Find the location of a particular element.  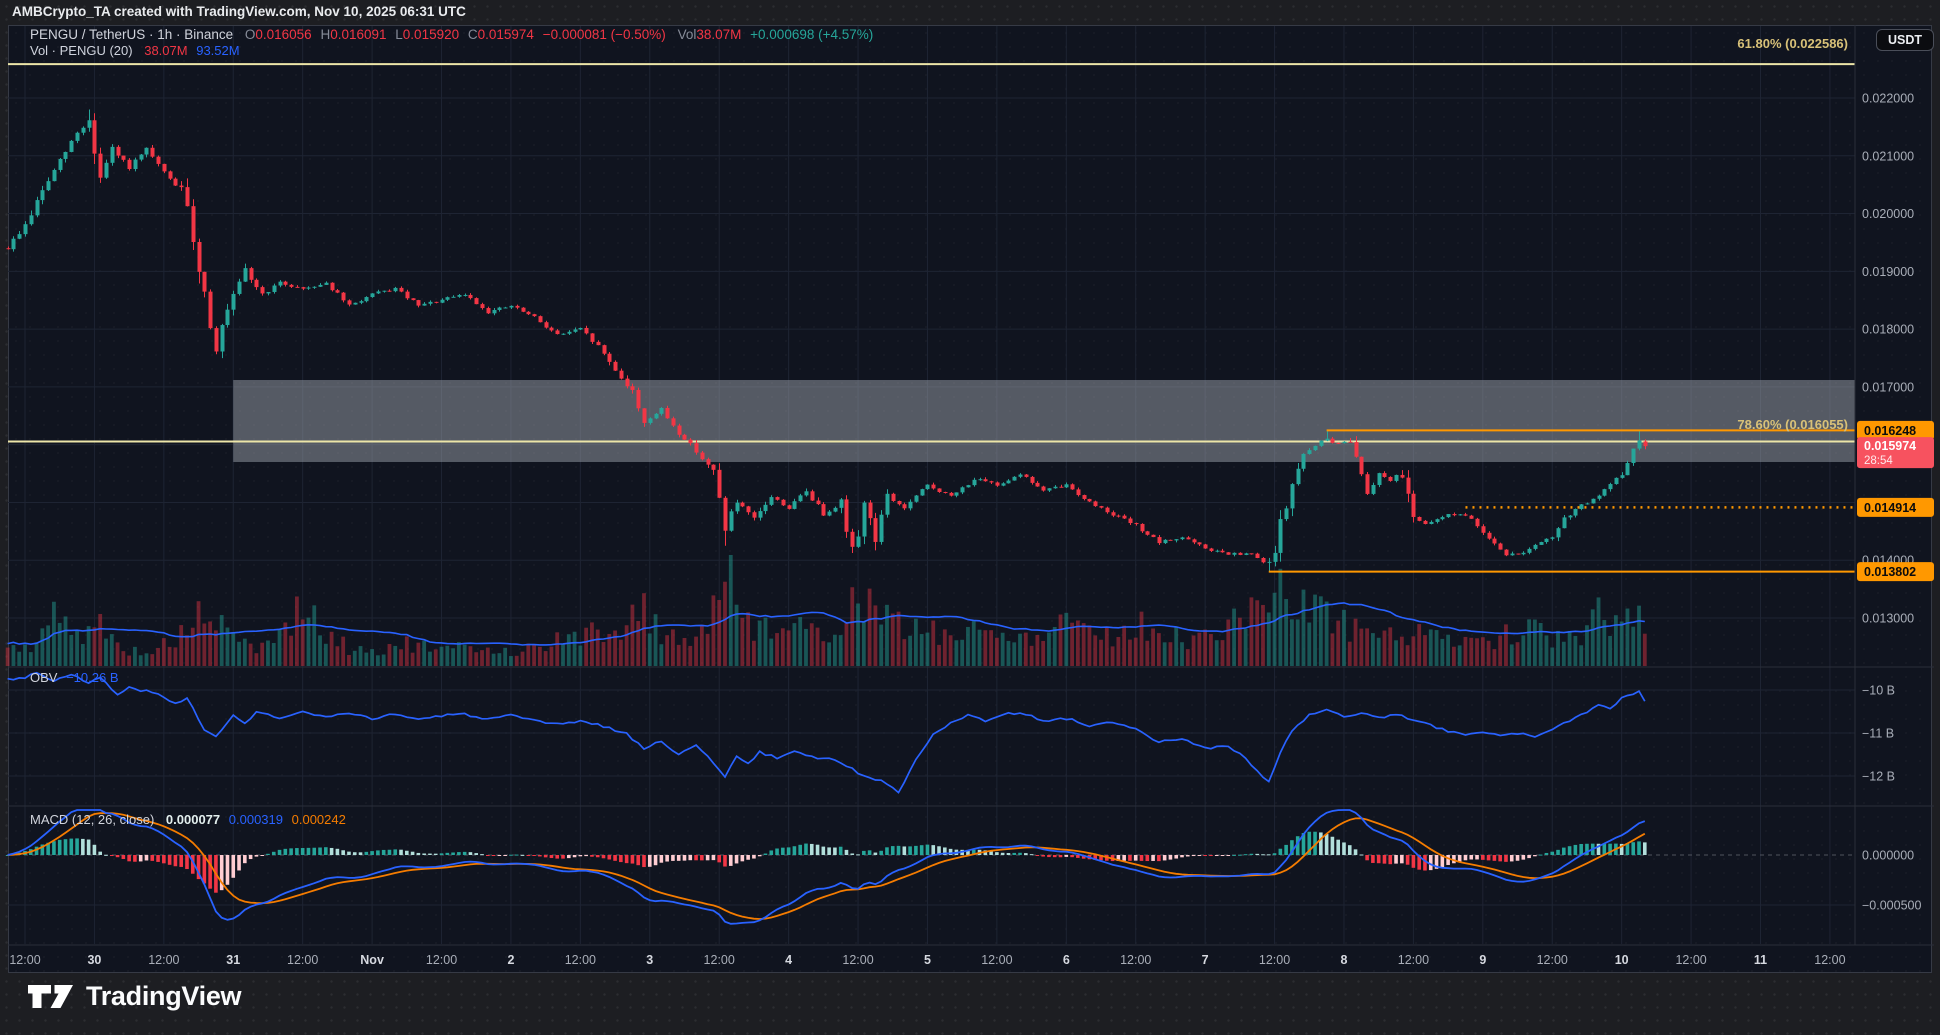

macd-histogram is located at coordinates (826, 862).